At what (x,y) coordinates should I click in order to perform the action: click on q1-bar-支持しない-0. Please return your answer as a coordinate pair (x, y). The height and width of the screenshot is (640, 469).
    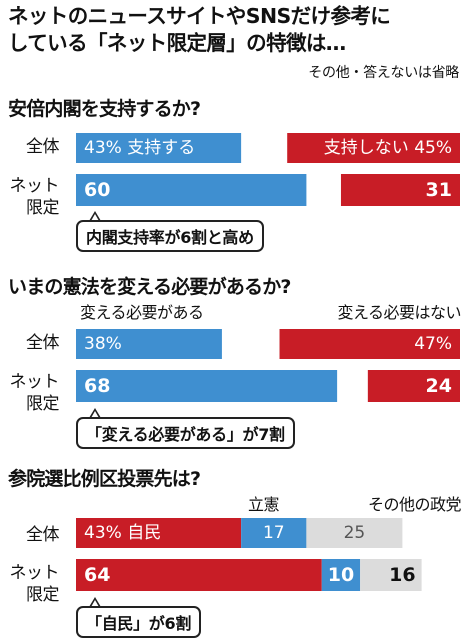
    Looking at the image, I should click on (373, 148).